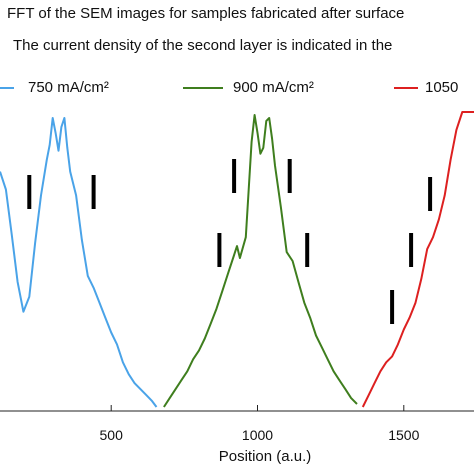  Describe the element at coordinates (229, 87) in the screenshot. I see `legend: 750 mA/cm² 900 mA/cm² 1050` at that location.